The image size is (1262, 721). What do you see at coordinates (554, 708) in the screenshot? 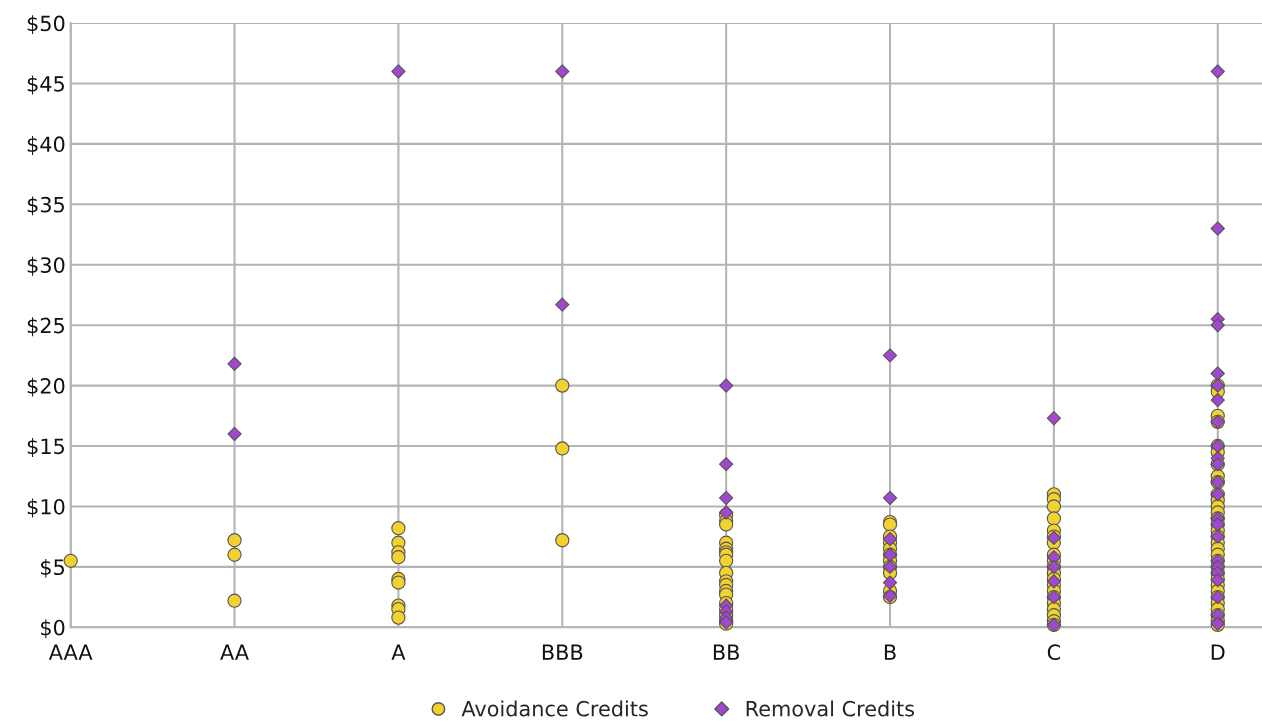
I see `legend-label: Avoidance Credits` at bounding box center [554, 708].